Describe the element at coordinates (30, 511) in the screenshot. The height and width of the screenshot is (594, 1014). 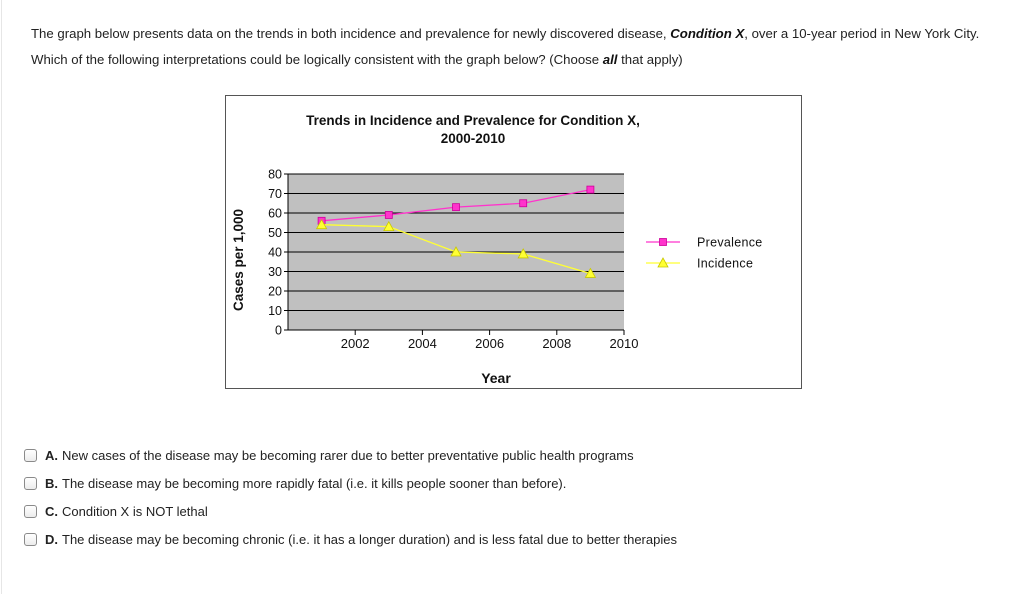
I see `option-c-checkbox` at that location.